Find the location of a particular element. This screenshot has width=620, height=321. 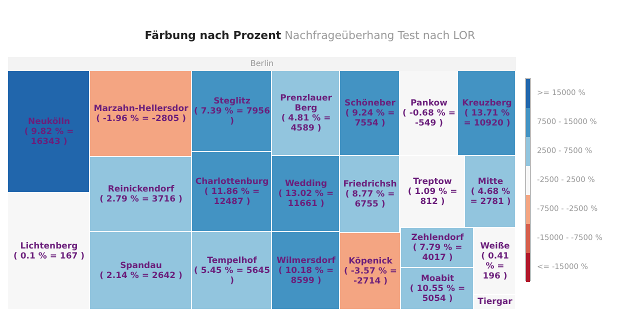

data-label: ( -0.68 % = -549 ) is located at coordinates (429, 118).